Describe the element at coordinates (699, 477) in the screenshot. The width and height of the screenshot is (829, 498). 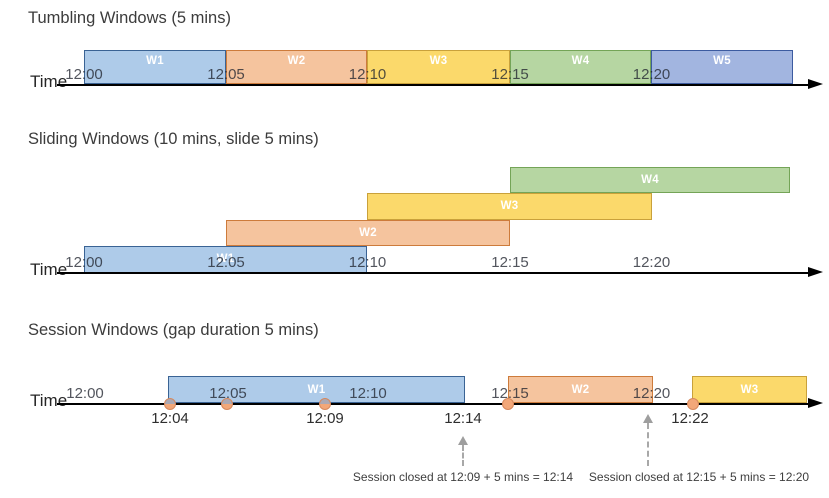
I see `session-closed-annotation-2: Session closed at 12:15 + 5 mins = 12:20` at that location.